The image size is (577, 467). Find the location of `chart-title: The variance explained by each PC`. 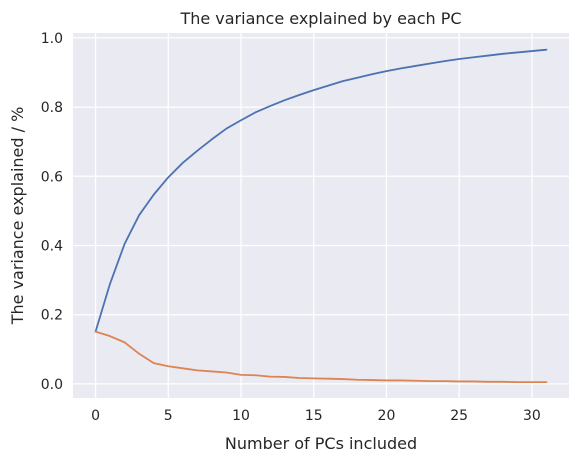

chart-title: The variance explained by each PC is located at coordinates (320, 18).